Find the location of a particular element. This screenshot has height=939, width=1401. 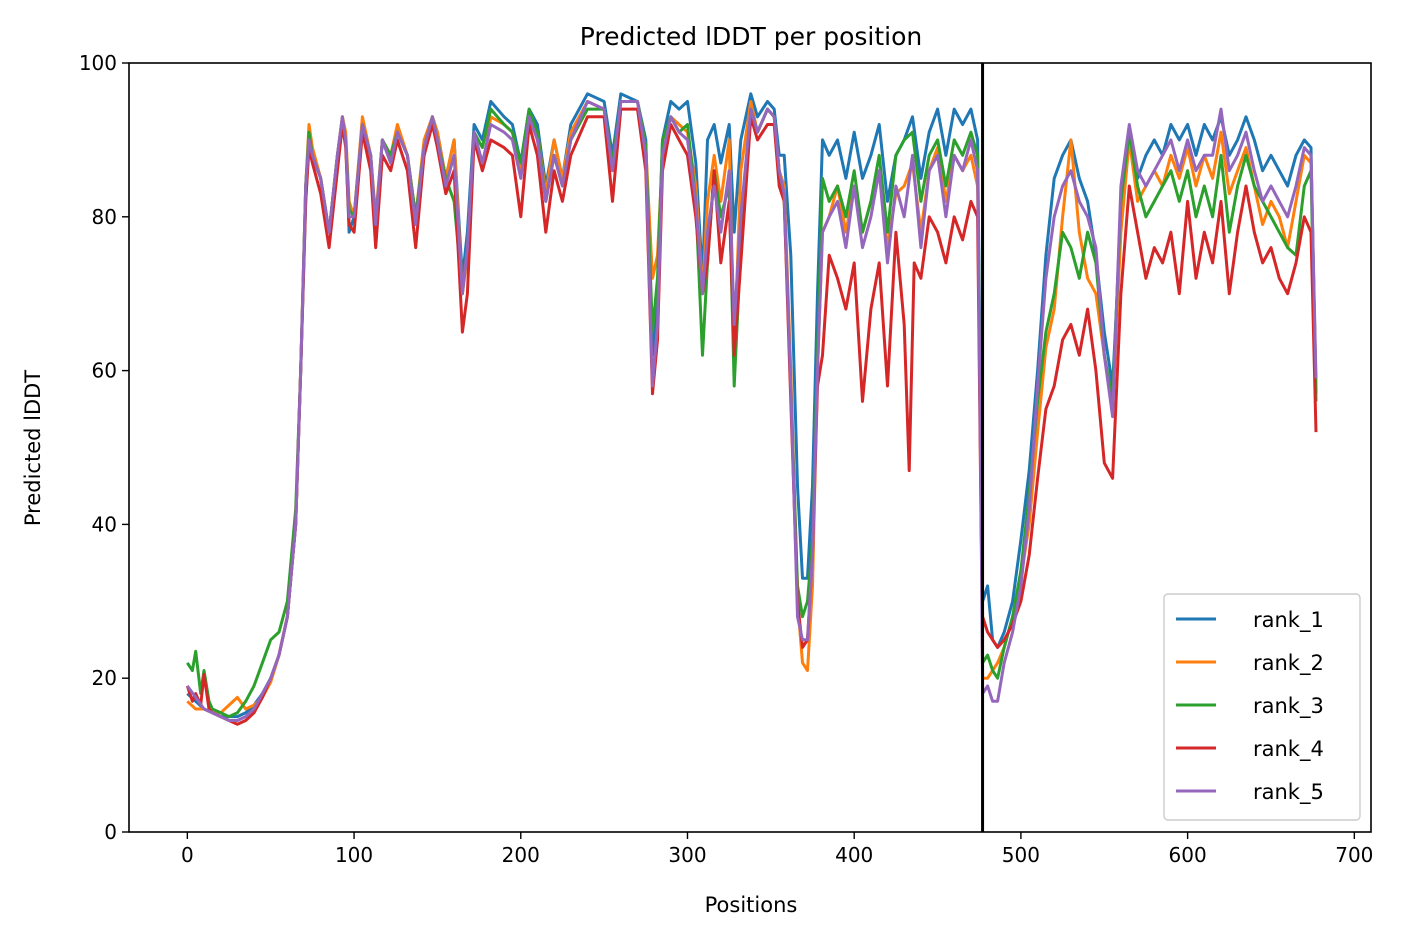

x-tick-label: 700 is located at coordinates (1354, 855).